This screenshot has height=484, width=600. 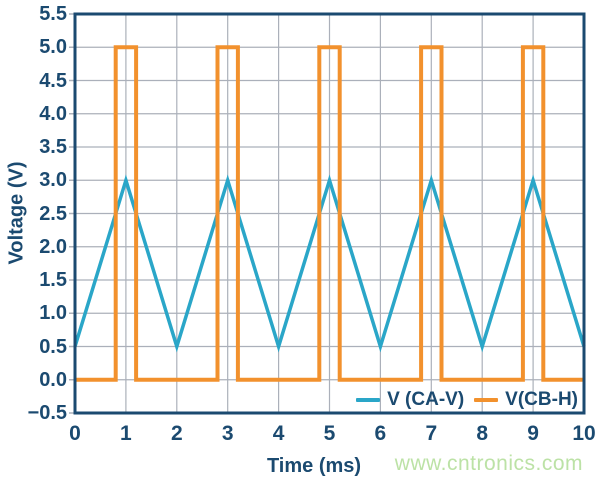 I want to click on y-tick-label: 3.5, so click(x=53, y=147).